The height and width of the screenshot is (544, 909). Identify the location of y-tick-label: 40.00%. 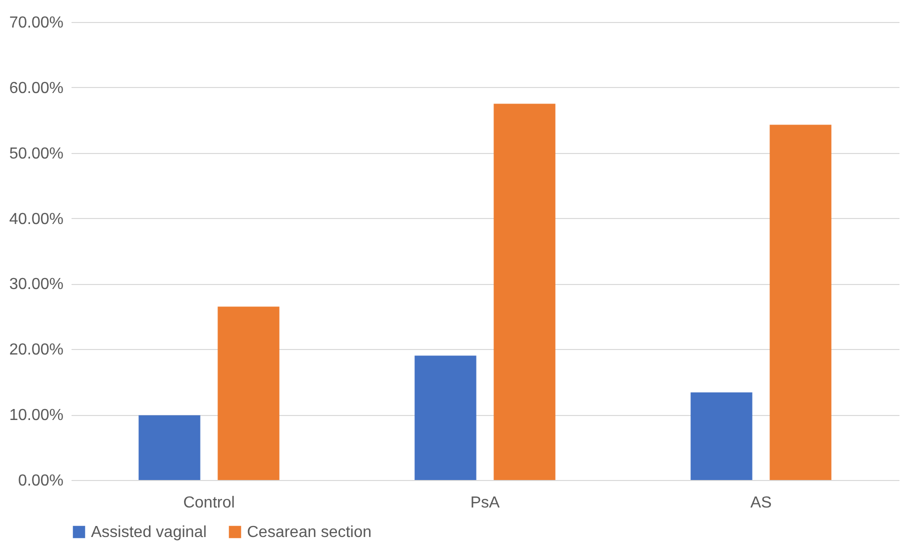
(36, 219).